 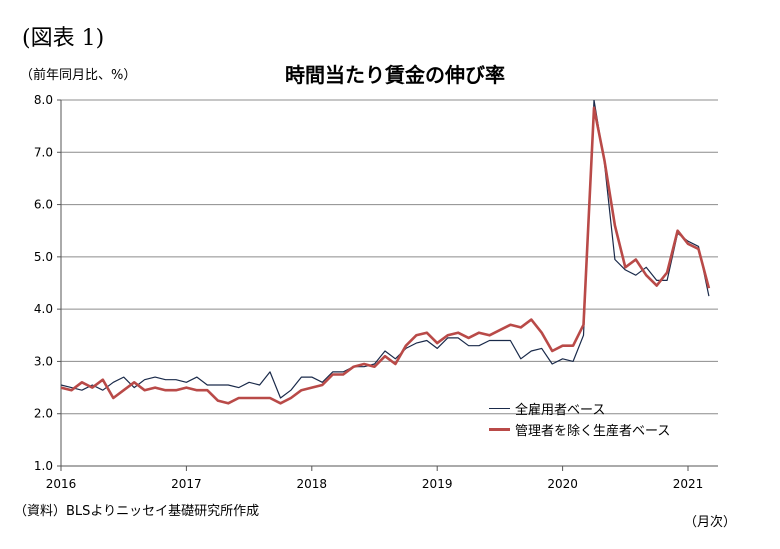 I want to click on legend-label-production-workers: 管理者を除く生産者ベース, so click(x=593, y=431).